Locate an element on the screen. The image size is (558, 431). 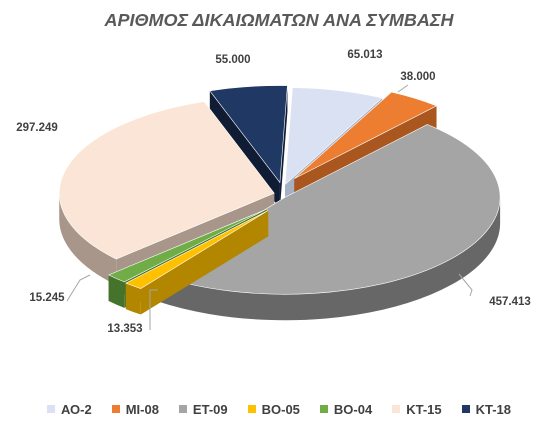
data-label-2: 457.413 is located at coordinates (510, 302).